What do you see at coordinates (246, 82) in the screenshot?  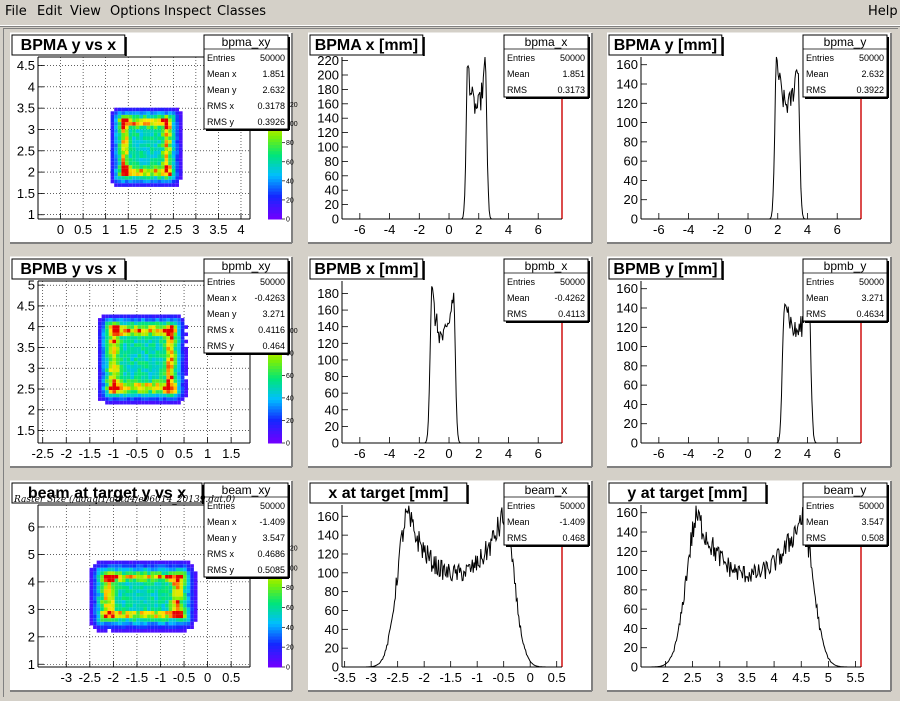 I see `stats-box` at bounding box center [246, 82].